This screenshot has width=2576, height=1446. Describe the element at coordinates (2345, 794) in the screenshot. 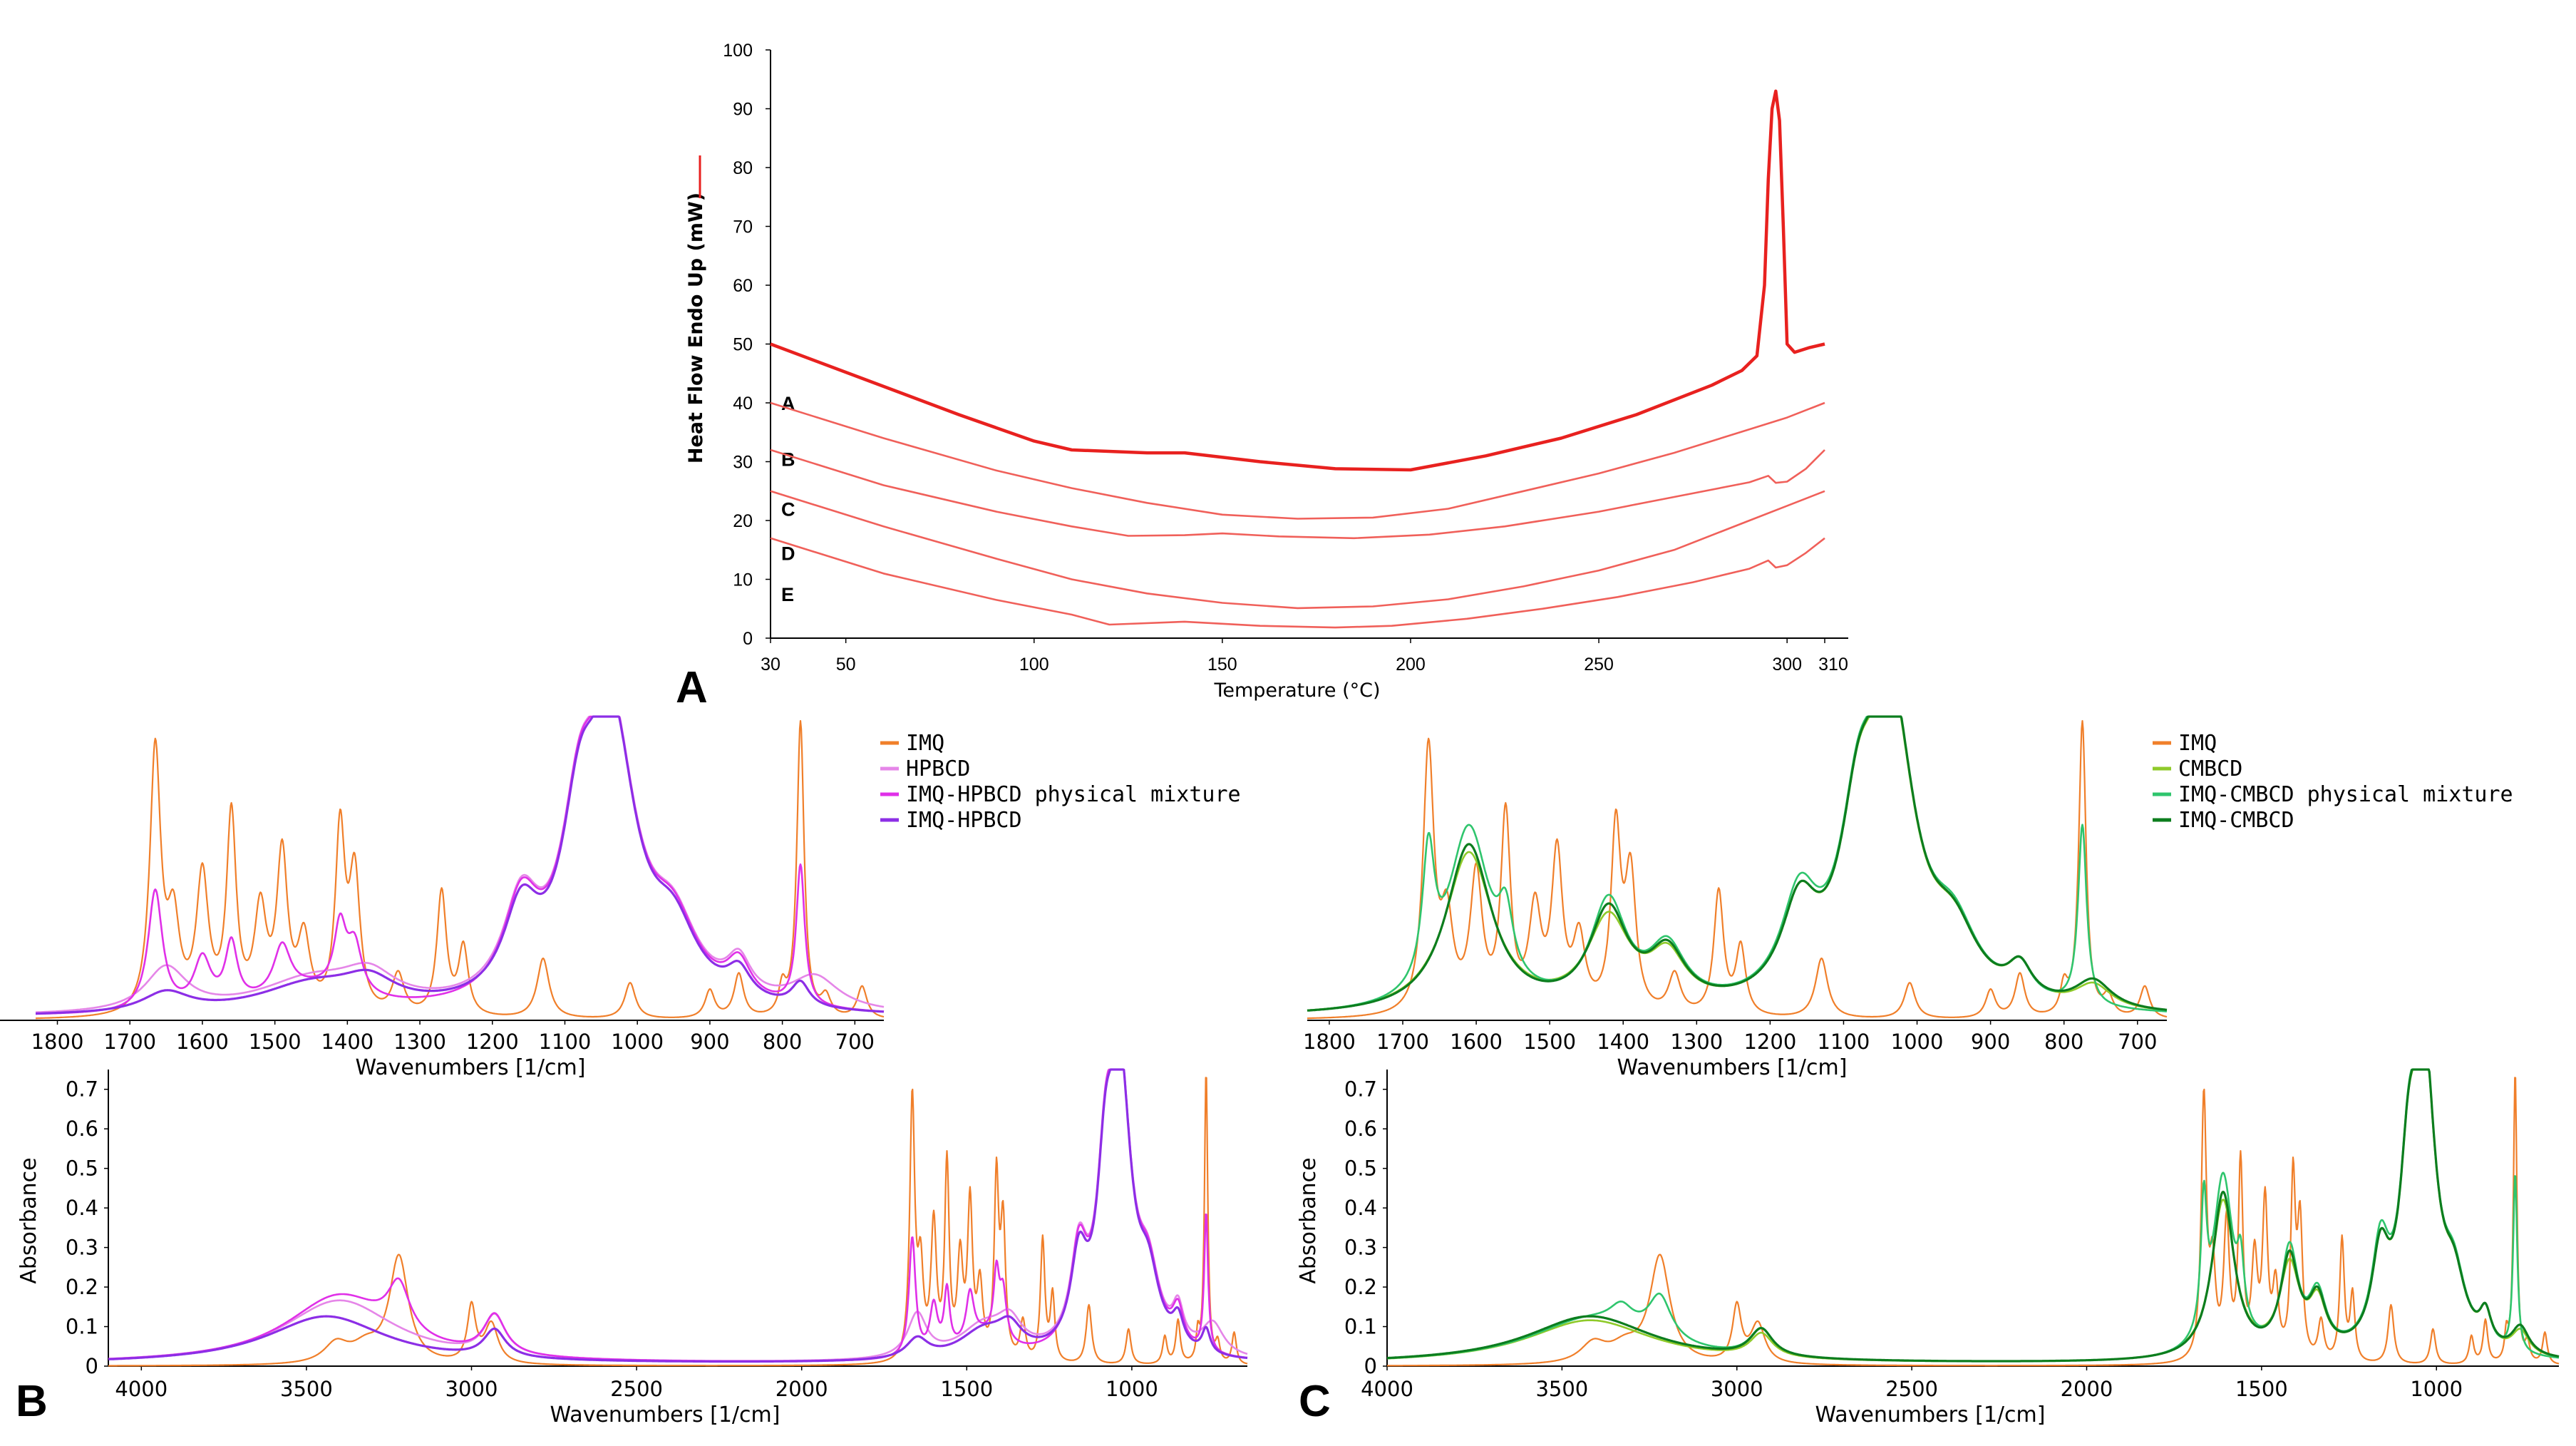

I see `cmbcd-legend-entry: IMQ-CMBCD physical mixture` at that location.